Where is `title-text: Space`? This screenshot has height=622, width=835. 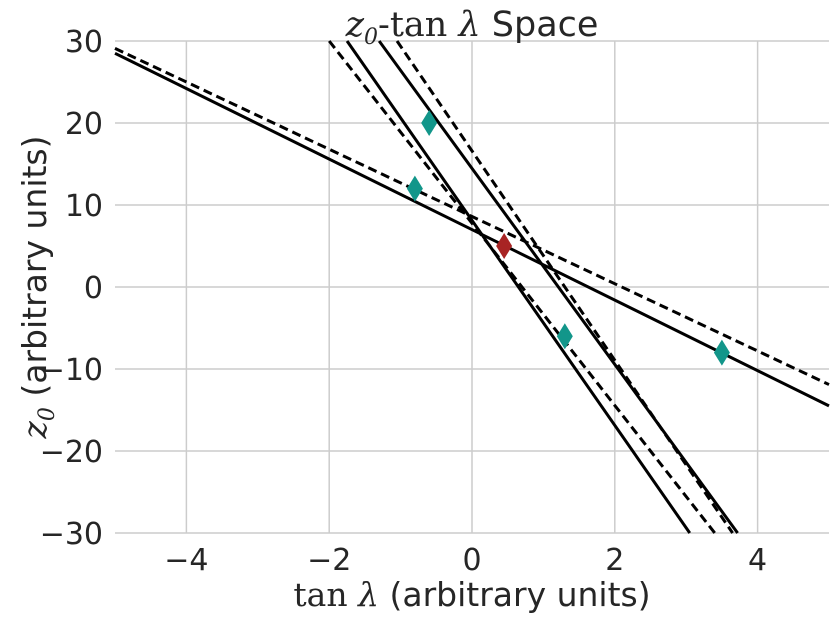 title-text: Space is located at coordinates (540, 25).